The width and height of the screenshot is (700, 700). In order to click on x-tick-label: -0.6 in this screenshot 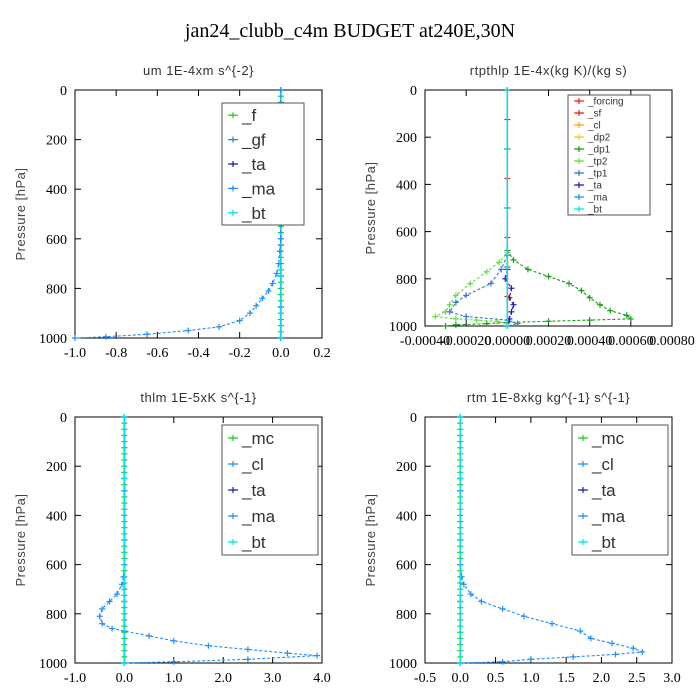, I will do `click(157, 353)`.